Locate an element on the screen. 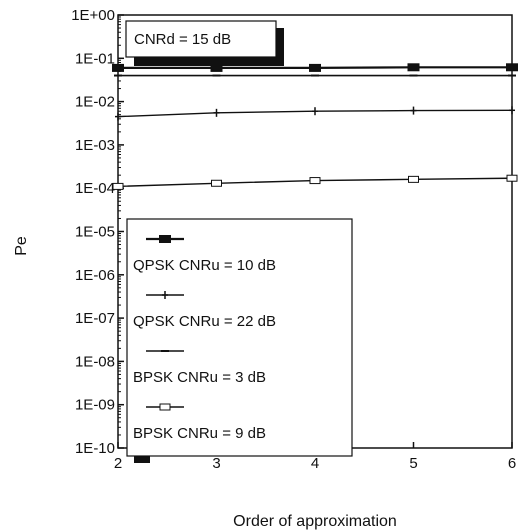 The image size is (528, 531). y-tick-label: 1E-09 is located at coordinates (95, 405).